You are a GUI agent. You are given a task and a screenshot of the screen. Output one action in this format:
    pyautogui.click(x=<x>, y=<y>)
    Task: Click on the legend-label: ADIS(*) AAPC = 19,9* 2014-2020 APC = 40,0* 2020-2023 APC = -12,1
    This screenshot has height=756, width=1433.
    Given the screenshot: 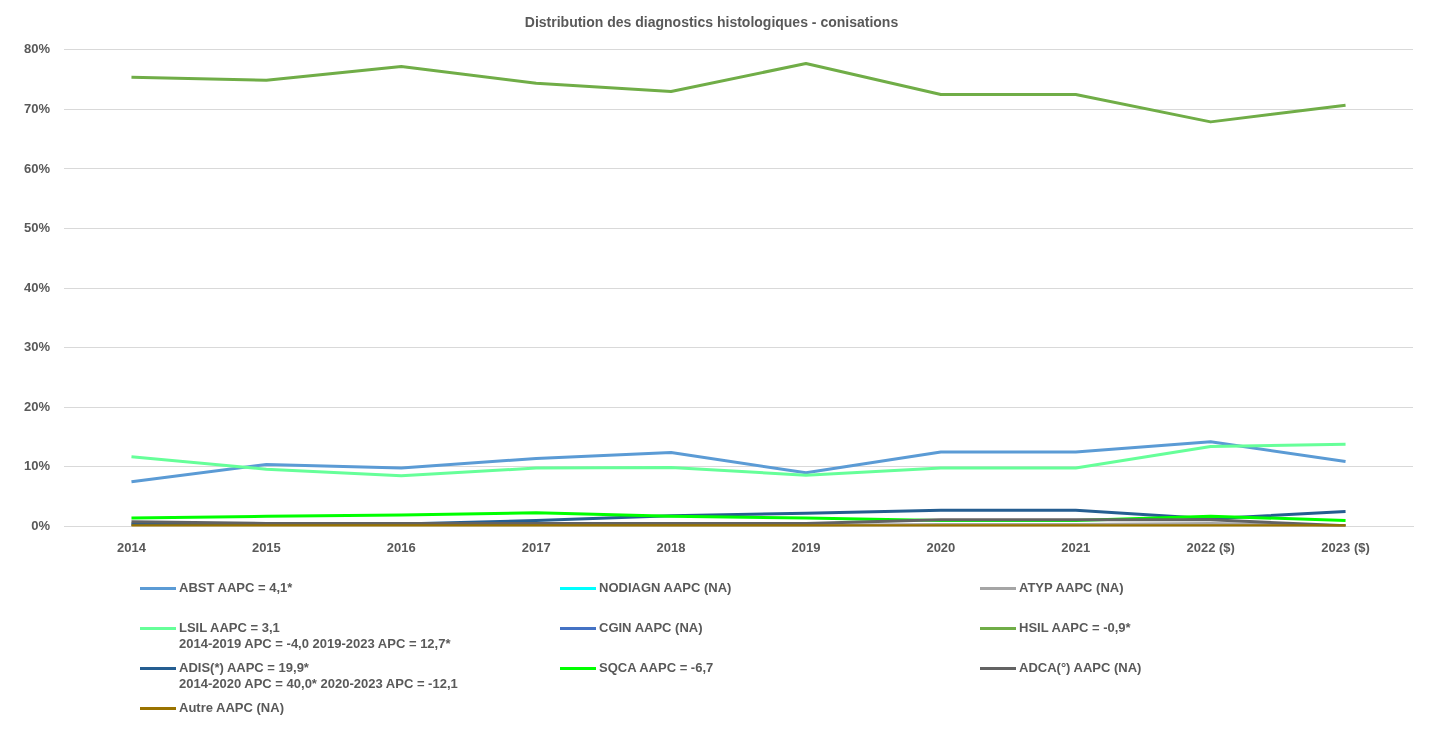 What is the action you would take?
    pyautogui.click(x=318, y=676)
    